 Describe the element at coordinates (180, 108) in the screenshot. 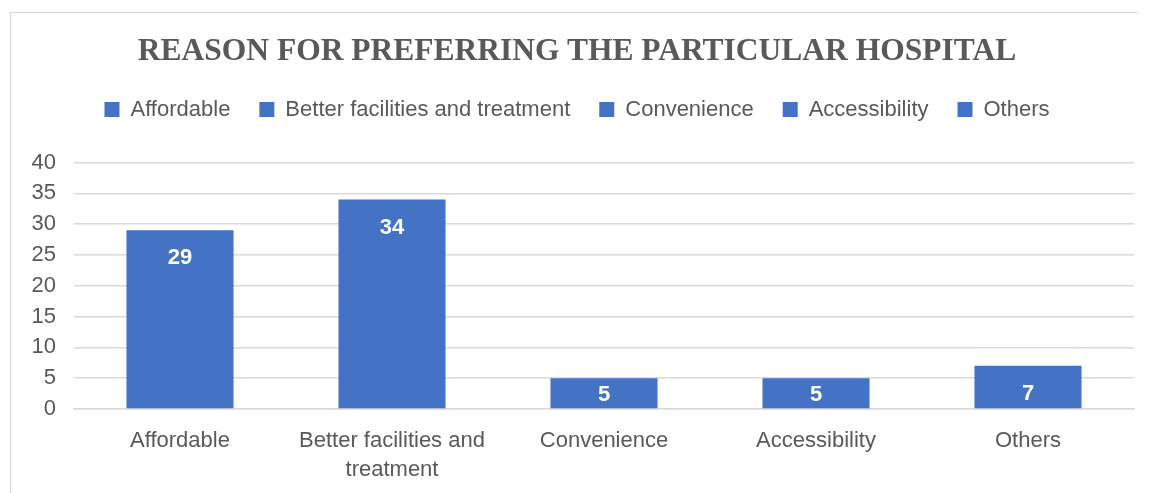

I see `legend-label: Affordable` at that location.